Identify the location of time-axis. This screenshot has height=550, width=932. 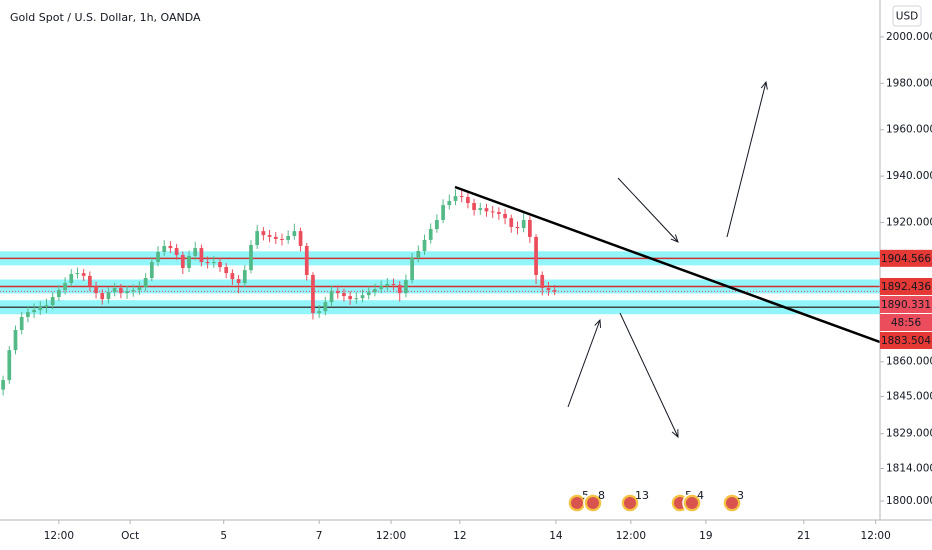
(466, 535).